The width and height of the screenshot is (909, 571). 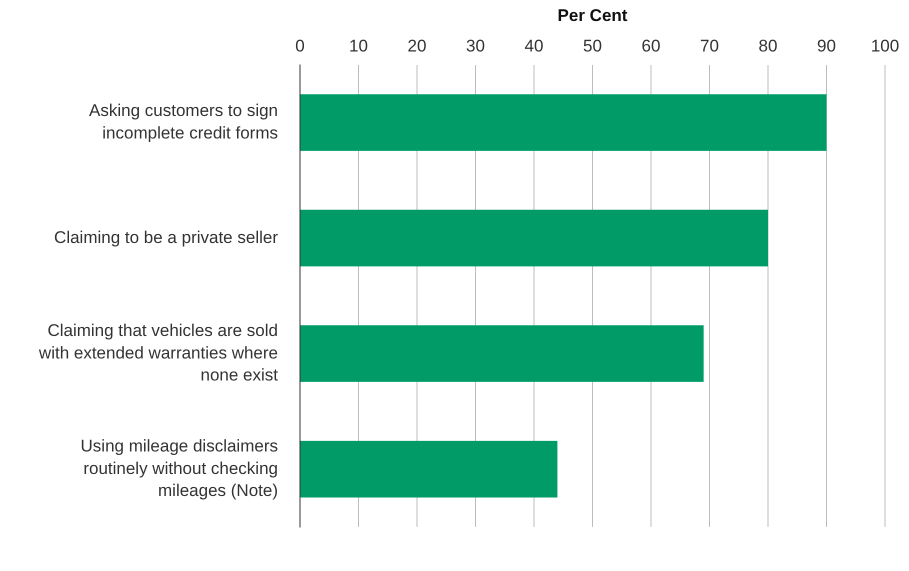 What do you see at coordinates (768, 46) in the screenshot?
I see `x-tick-label: 80` at bounding box center [768, 46].